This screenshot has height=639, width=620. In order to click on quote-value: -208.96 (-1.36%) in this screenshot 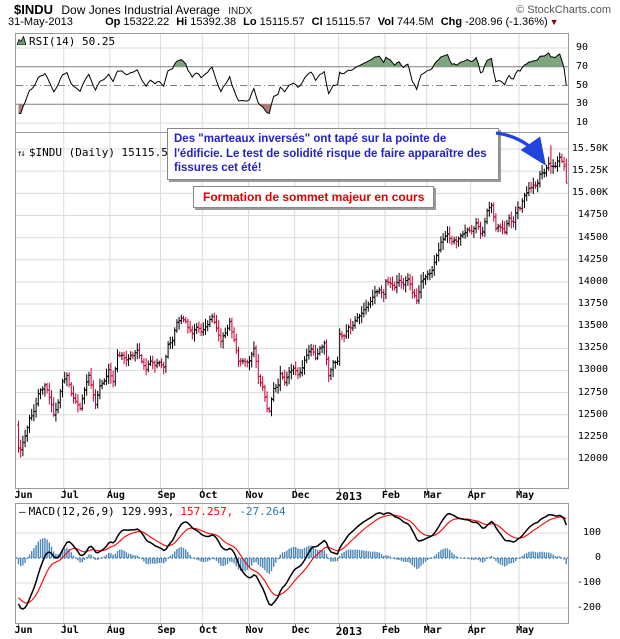, I will do `click(506, 22)`.